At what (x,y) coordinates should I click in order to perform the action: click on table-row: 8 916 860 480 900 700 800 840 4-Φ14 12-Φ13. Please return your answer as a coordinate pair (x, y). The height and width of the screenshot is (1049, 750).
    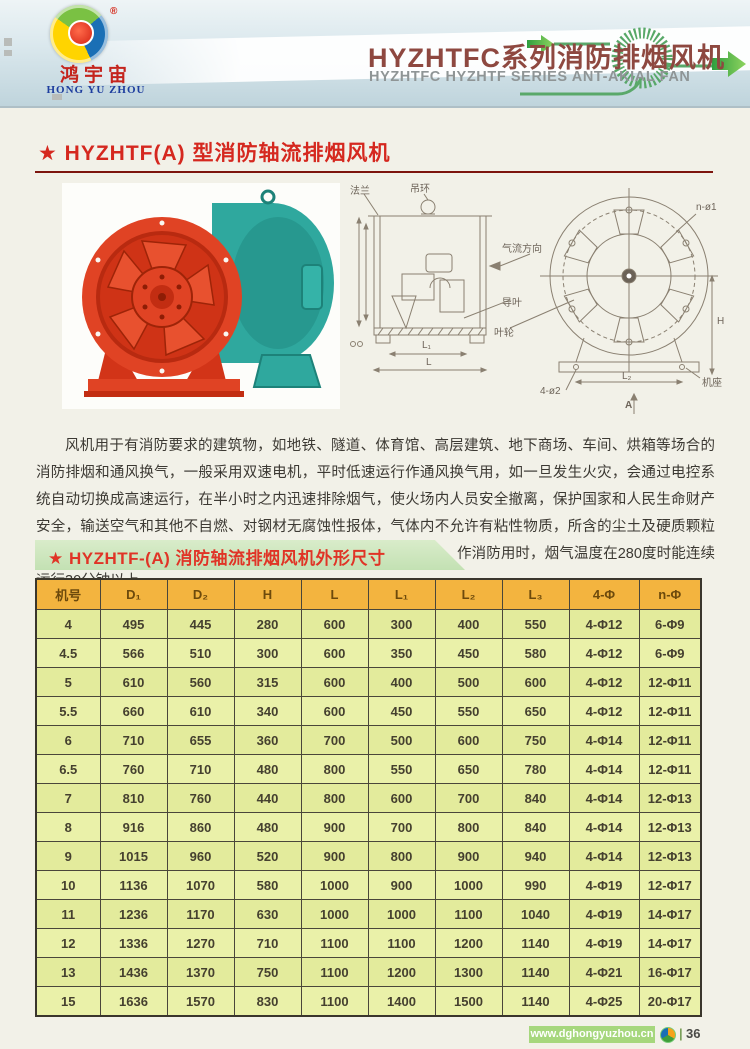
    Looking at the image, I should click on (368, 827).